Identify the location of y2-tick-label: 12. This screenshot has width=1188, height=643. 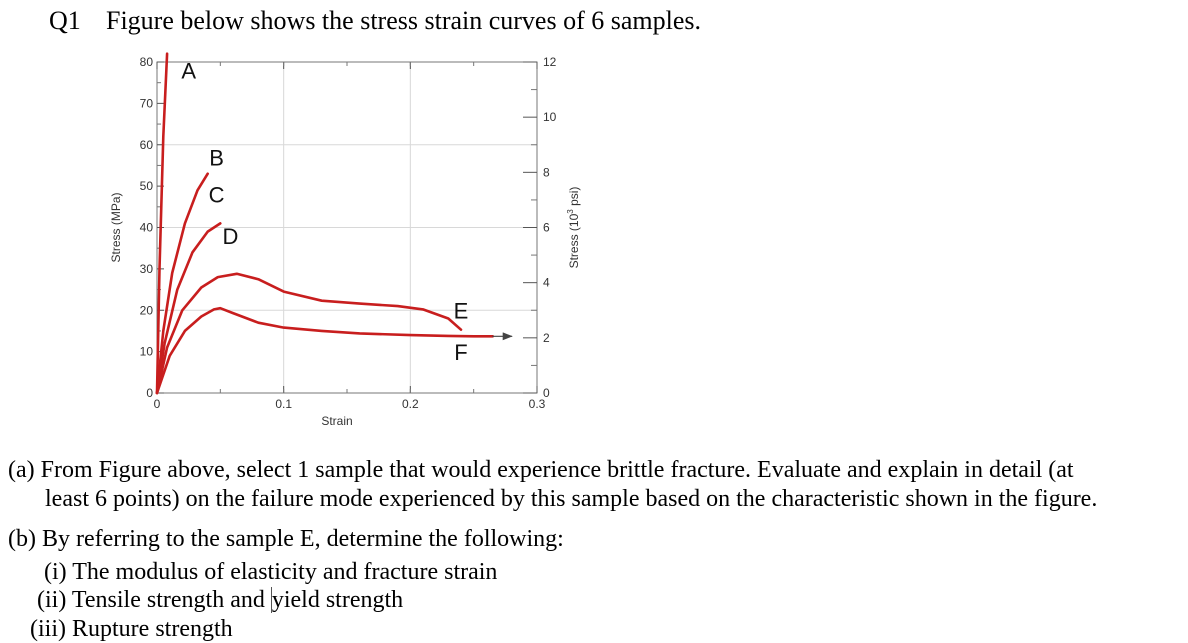
(550, 62).